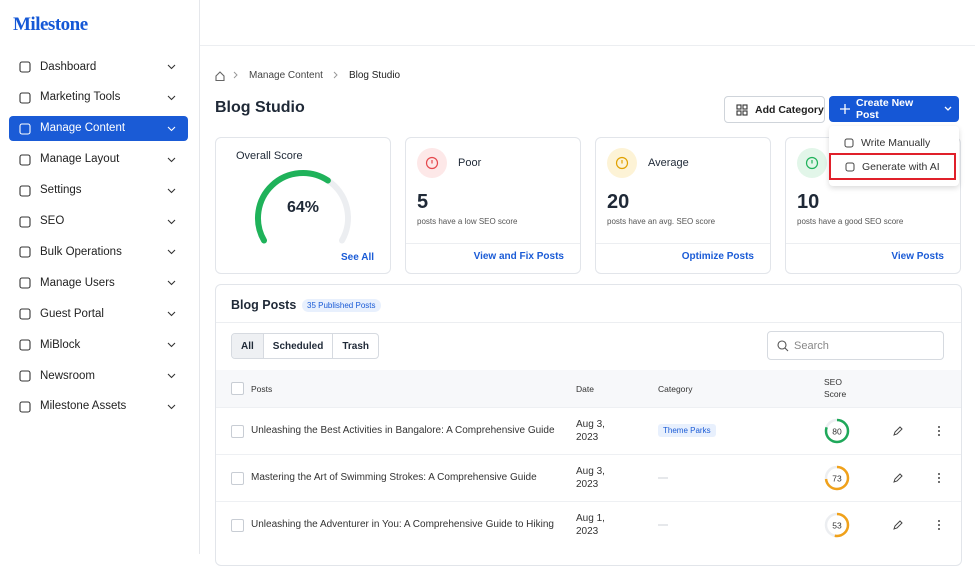  Describe the element at coordinates (50, 24) in the screenshot. I see `brand-logo: Milestone` at that location.